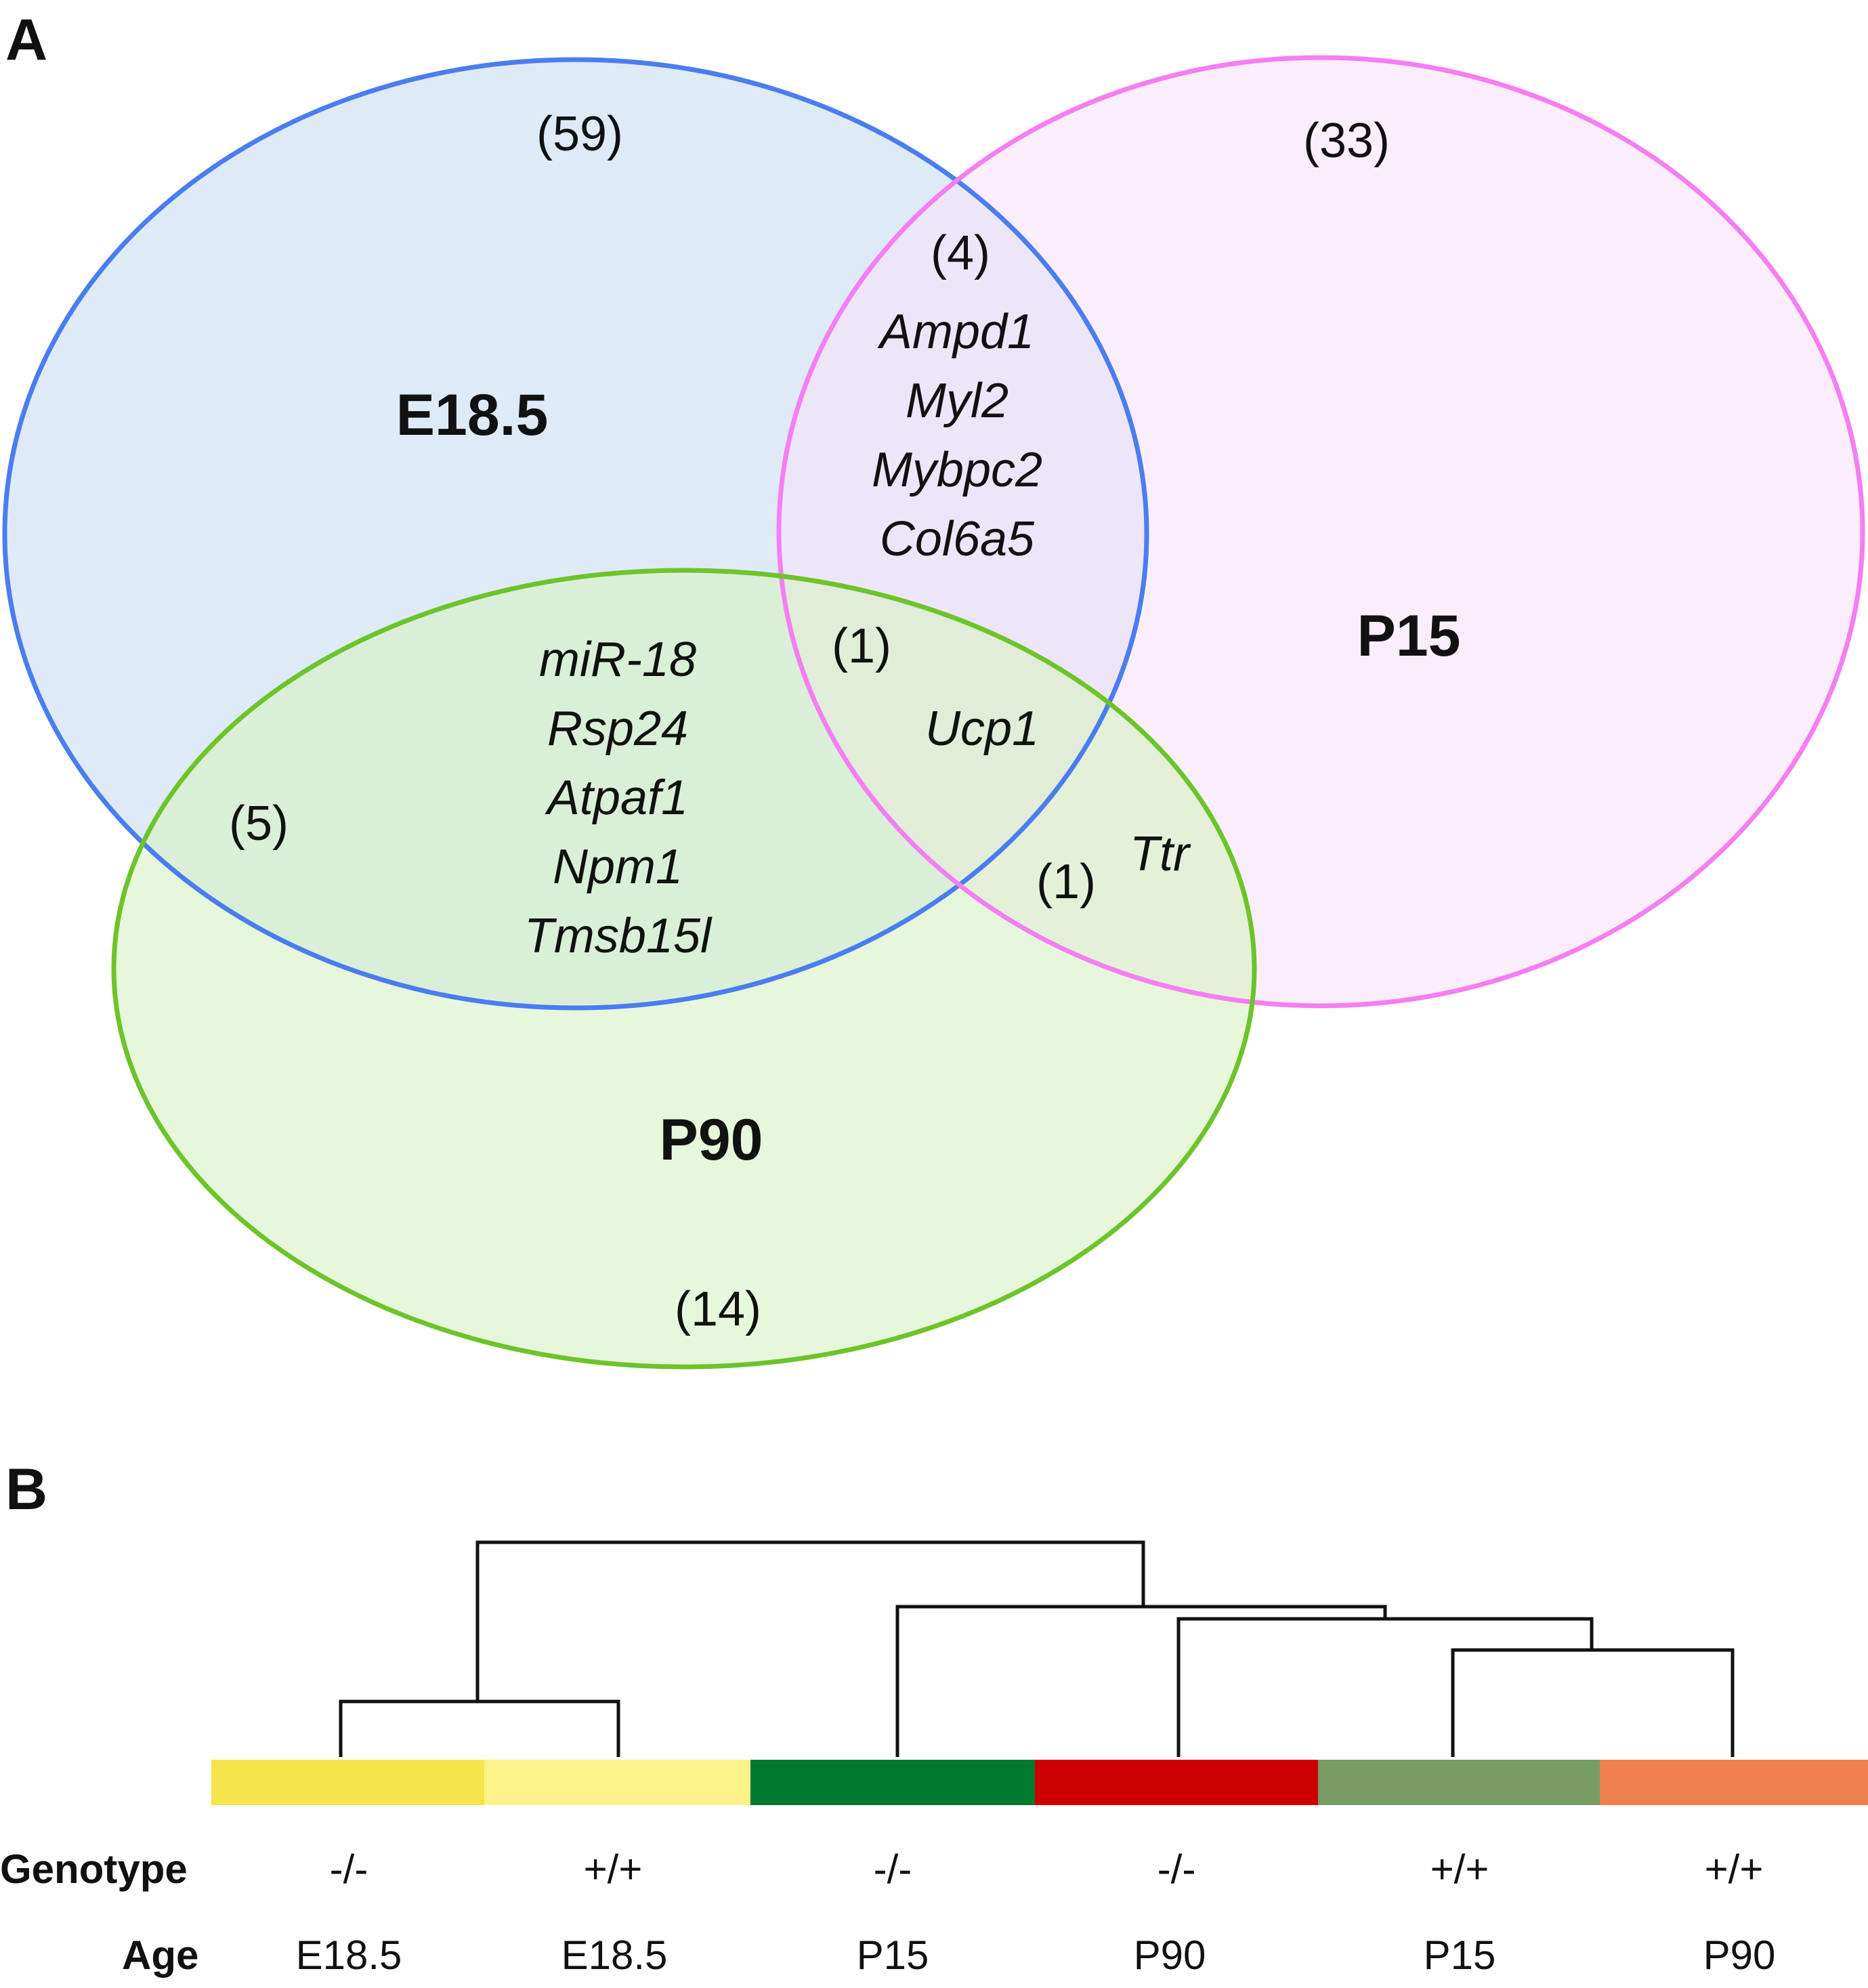  I want to click on count-all-three: (1), so click(861, 646).